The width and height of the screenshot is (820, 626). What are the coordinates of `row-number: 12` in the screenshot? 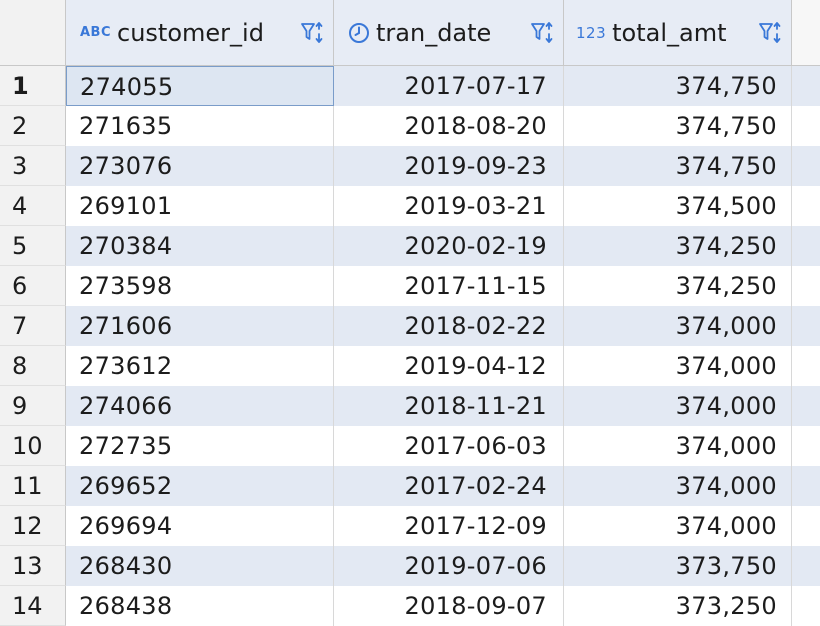 It's located at (33, 526).